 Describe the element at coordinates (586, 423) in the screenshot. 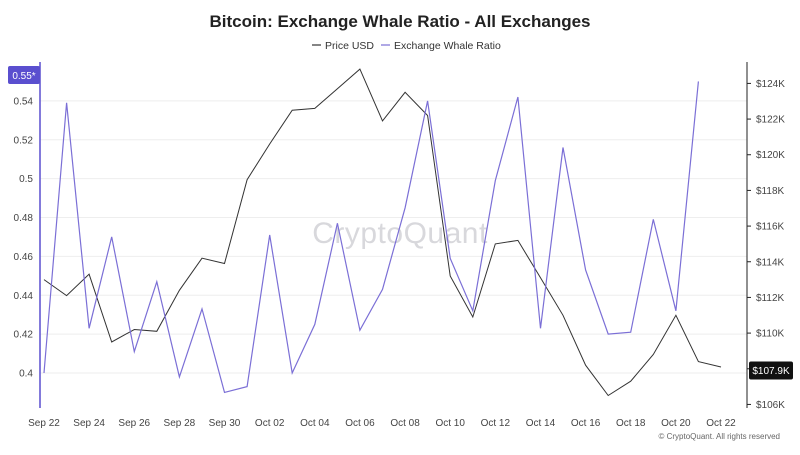

I see `x-tick-label: Oct 16` at that location.